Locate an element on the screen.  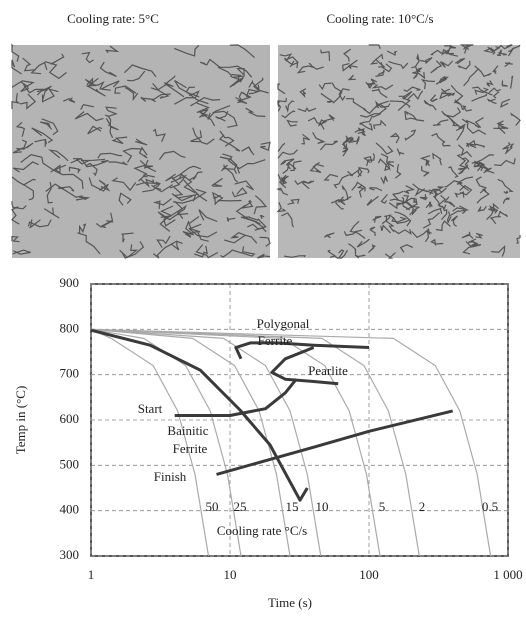
x-tick-label: 100 is located at coordinates (369, 574).